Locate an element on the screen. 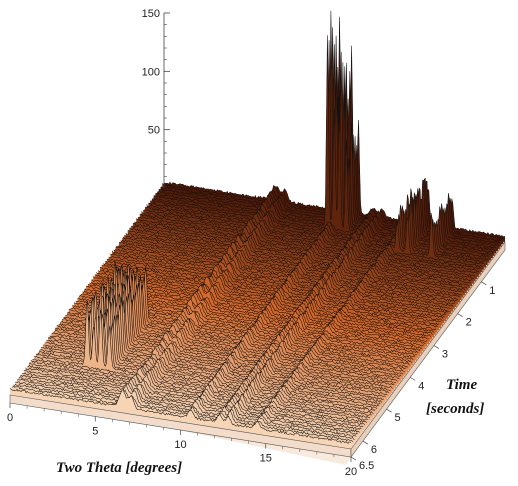  y-axis-tick-label: 6 is located at coordinates (374, 450).